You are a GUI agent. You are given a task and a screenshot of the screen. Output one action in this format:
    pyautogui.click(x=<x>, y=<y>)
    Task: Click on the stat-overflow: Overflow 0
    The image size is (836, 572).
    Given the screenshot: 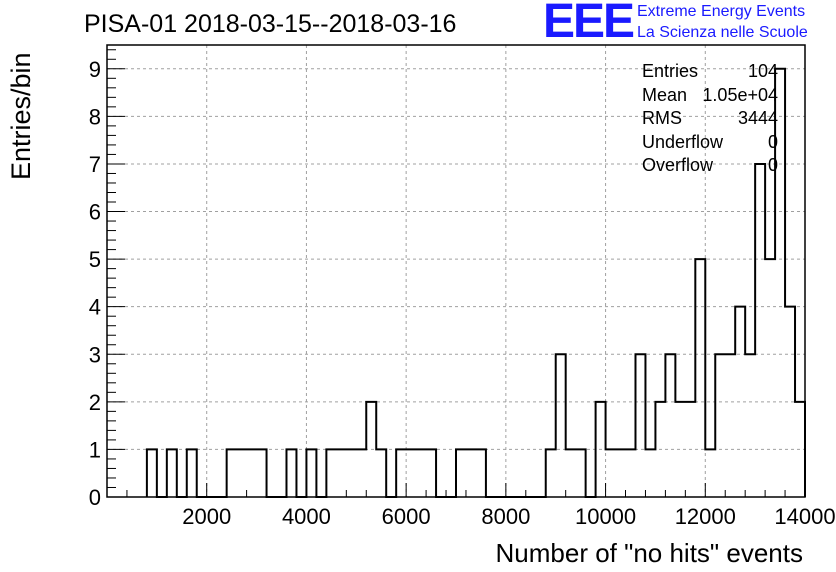 What is the action you would take?
    pyautogui.click(x=710, y=166)
    